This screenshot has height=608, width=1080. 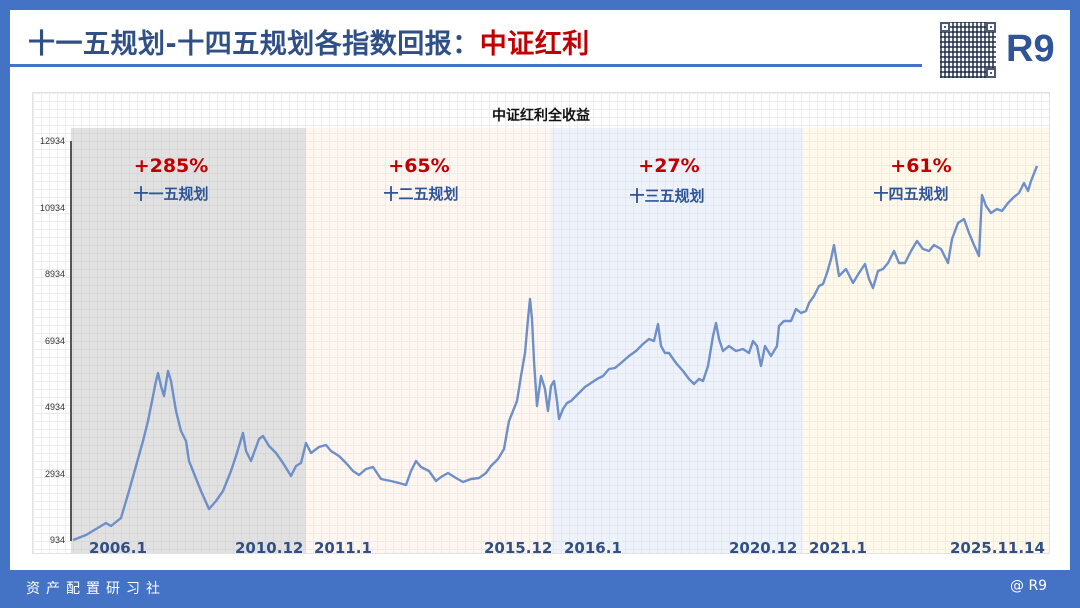 What do you see at coordinates (343, 548) in the screenshot?
I see `period-start-12th: 2011.1` at bounding box center [343, 548].